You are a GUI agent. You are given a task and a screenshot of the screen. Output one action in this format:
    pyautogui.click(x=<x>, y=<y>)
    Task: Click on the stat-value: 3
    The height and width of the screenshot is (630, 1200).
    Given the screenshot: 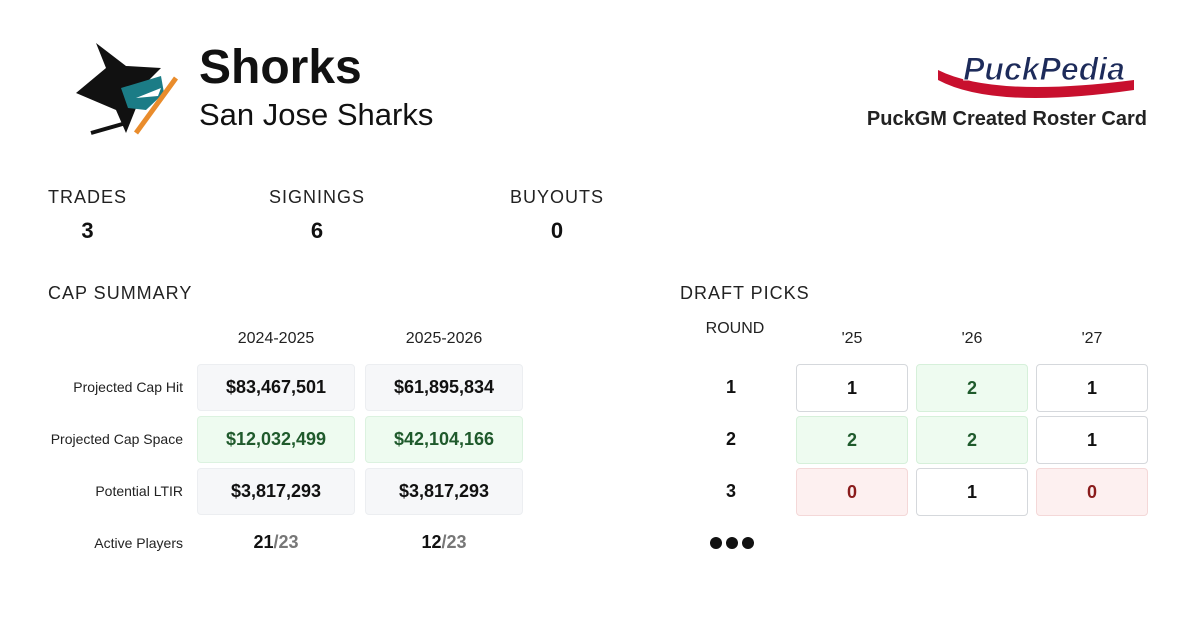 What is the action you would take?
    pyautogui.click(x=87, y=230)
    